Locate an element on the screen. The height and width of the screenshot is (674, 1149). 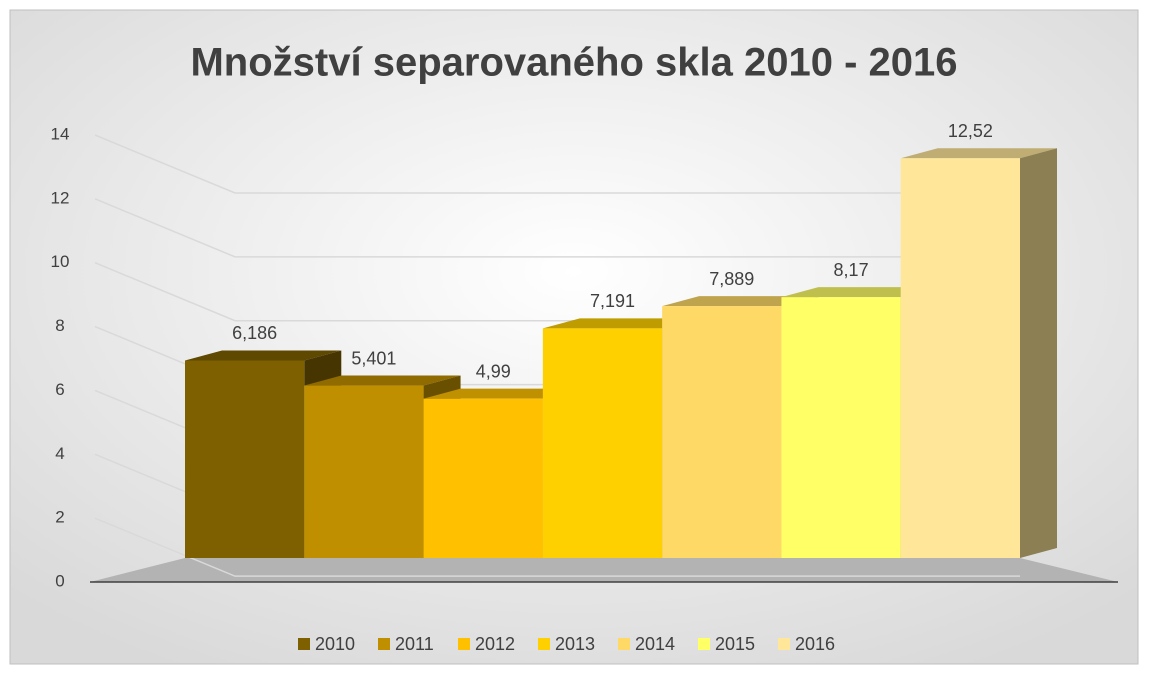
legend-label: 2013 is located at coordinates (575, 644).